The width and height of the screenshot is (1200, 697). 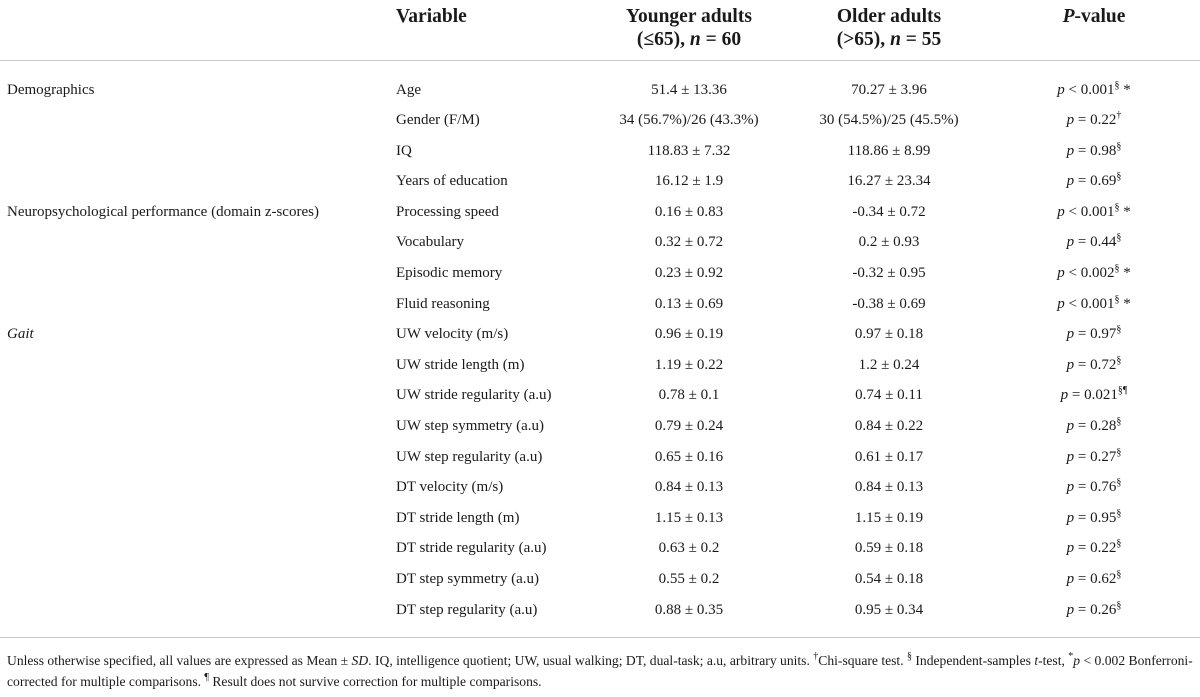 I want to click on row-p-value: p = 0.021§¶, so click(x=1094, y=395).